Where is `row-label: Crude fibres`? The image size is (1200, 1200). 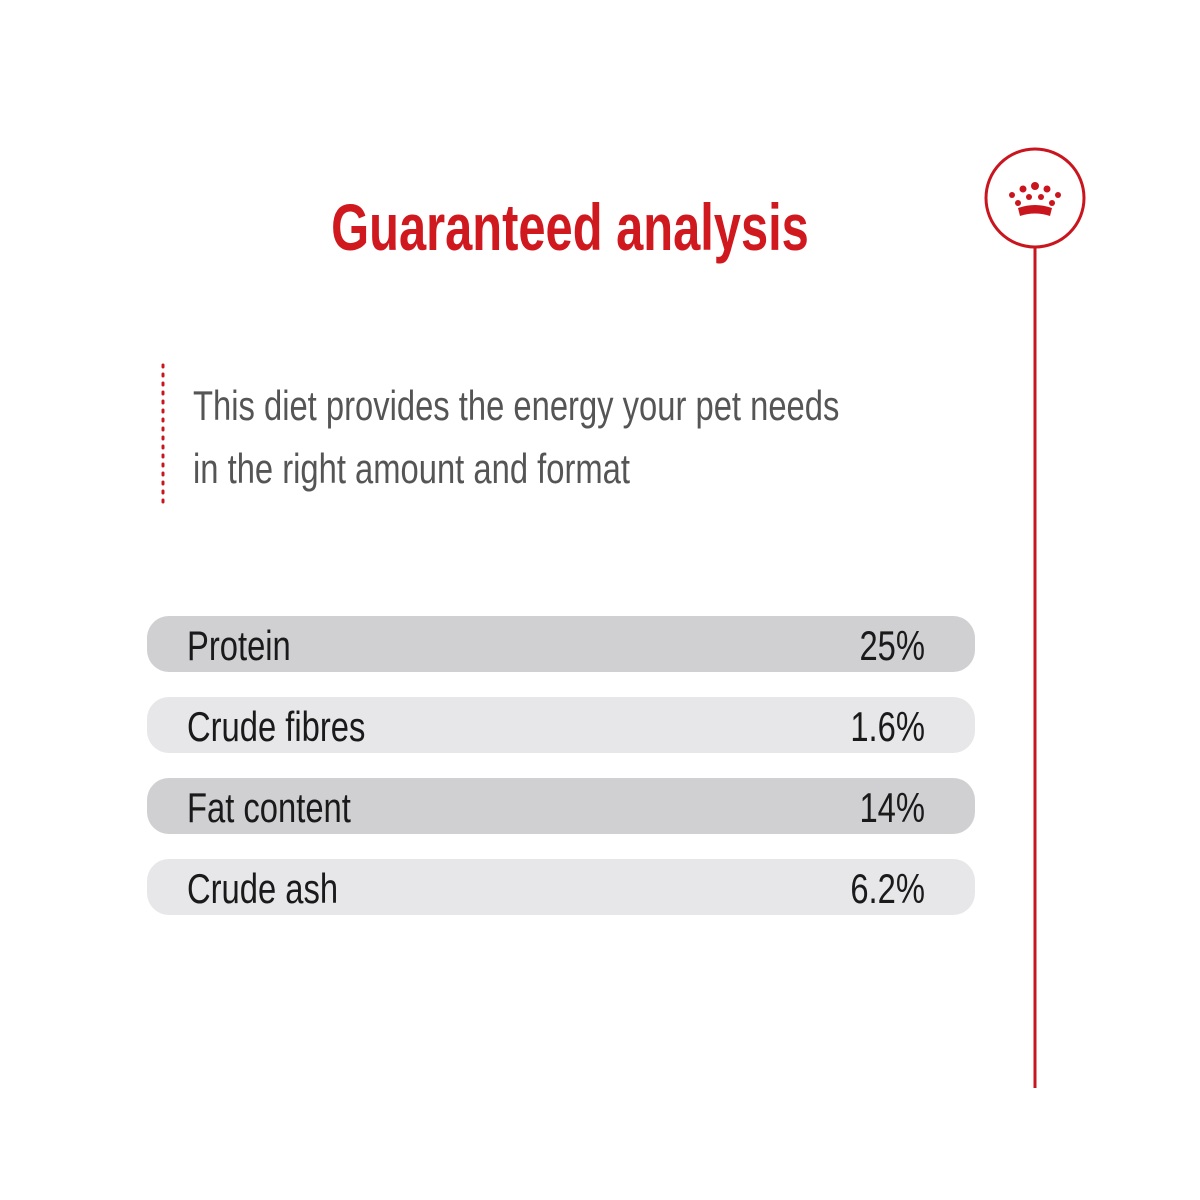
row-label: Crude fibres is located at coordinates (276, 726).